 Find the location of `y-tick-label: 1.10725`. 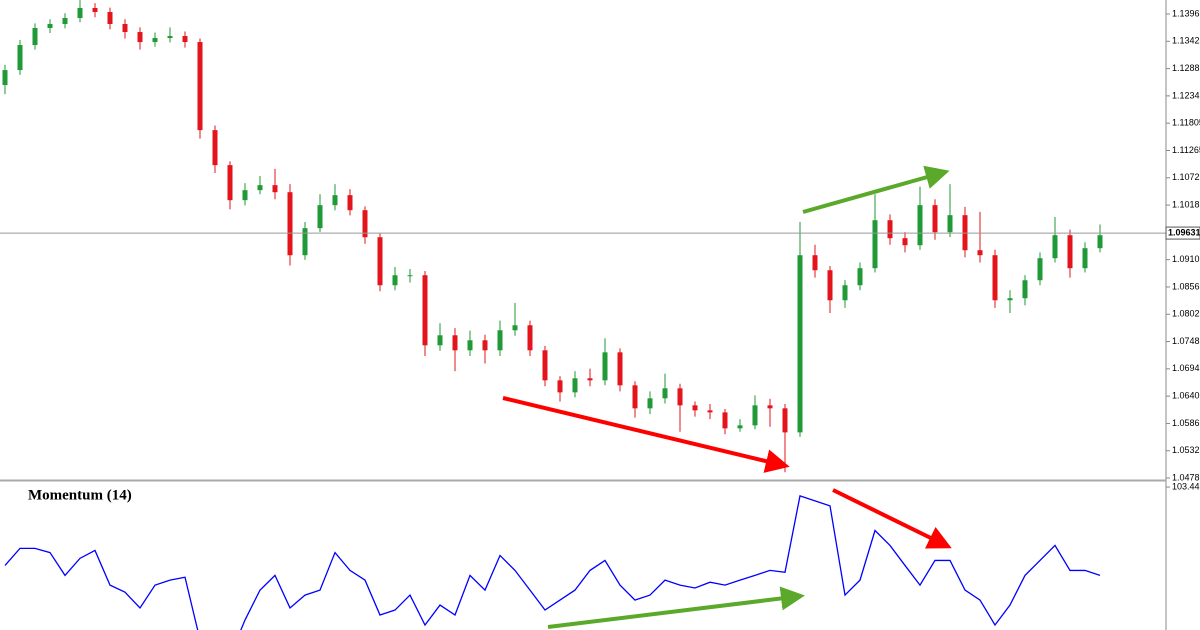

y-tick-label: 1.10725 is located at coordinates (1186, 177).